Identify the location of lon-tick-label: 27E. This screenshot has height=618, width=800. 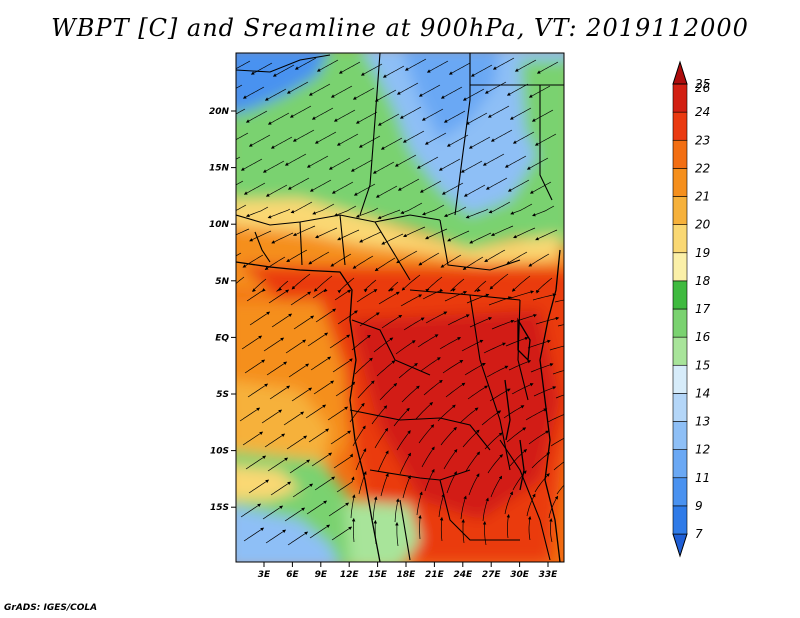
(492, 575).